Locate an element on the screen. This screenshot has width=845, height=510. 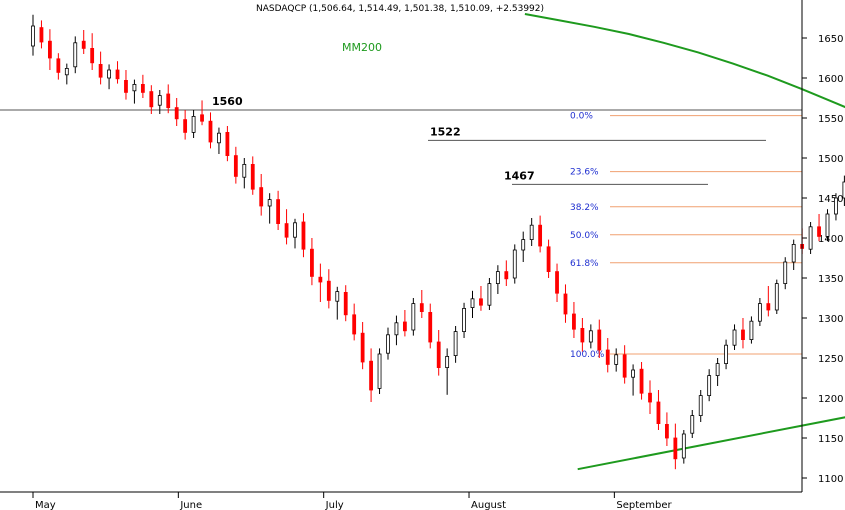
fib-label: 50.0% is located at coordinates (584, 236).